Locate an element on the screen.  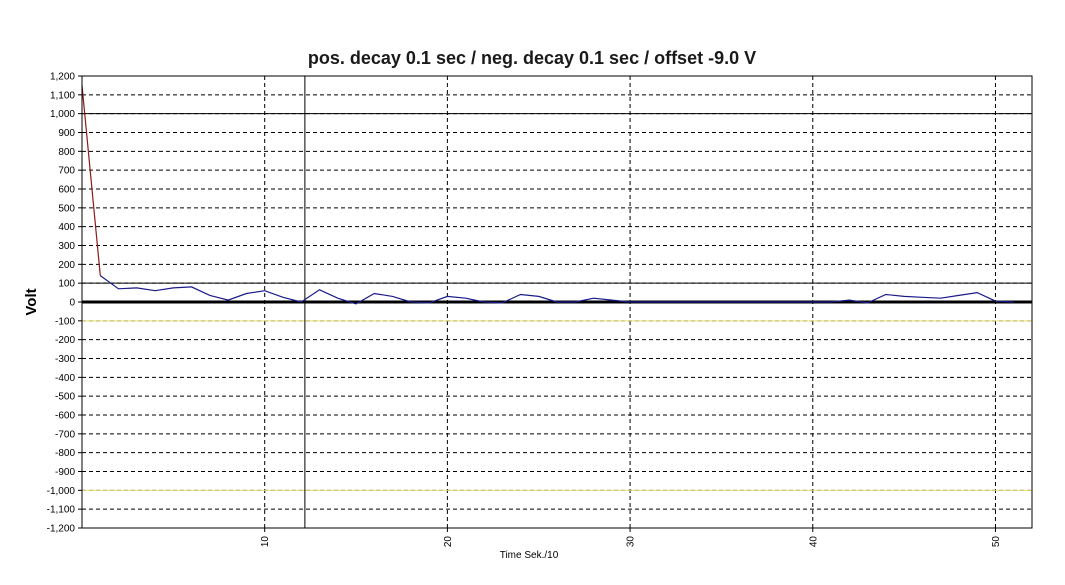
y-tick-label: -1,200 is located at coordinates (61, 529).